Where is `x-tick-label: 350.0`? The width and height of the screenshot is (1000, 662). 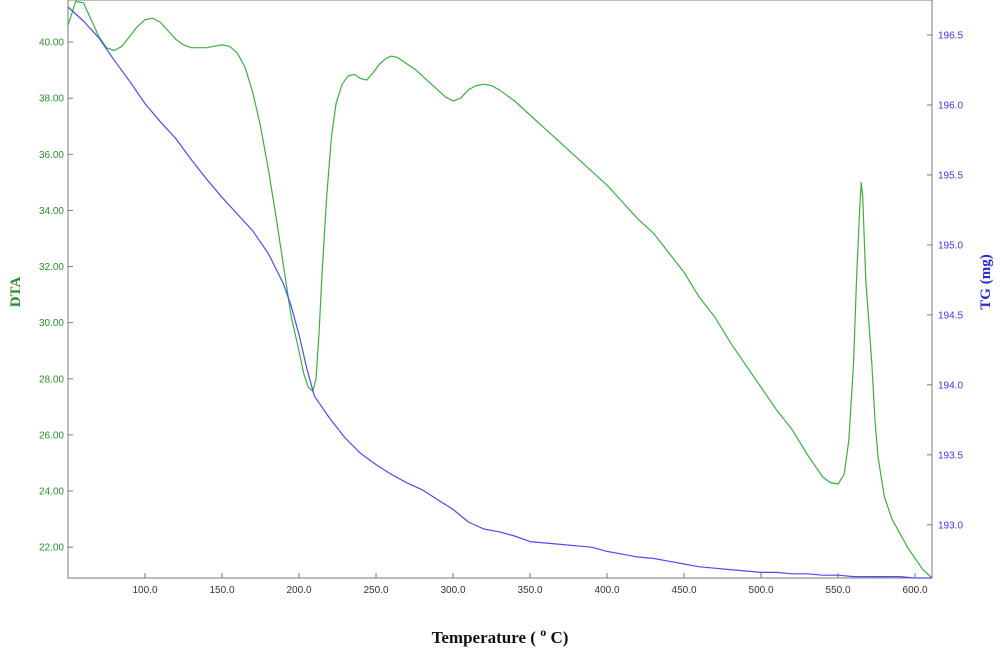 x-tick-label: 350.0 is located at coordinates (530, 590).